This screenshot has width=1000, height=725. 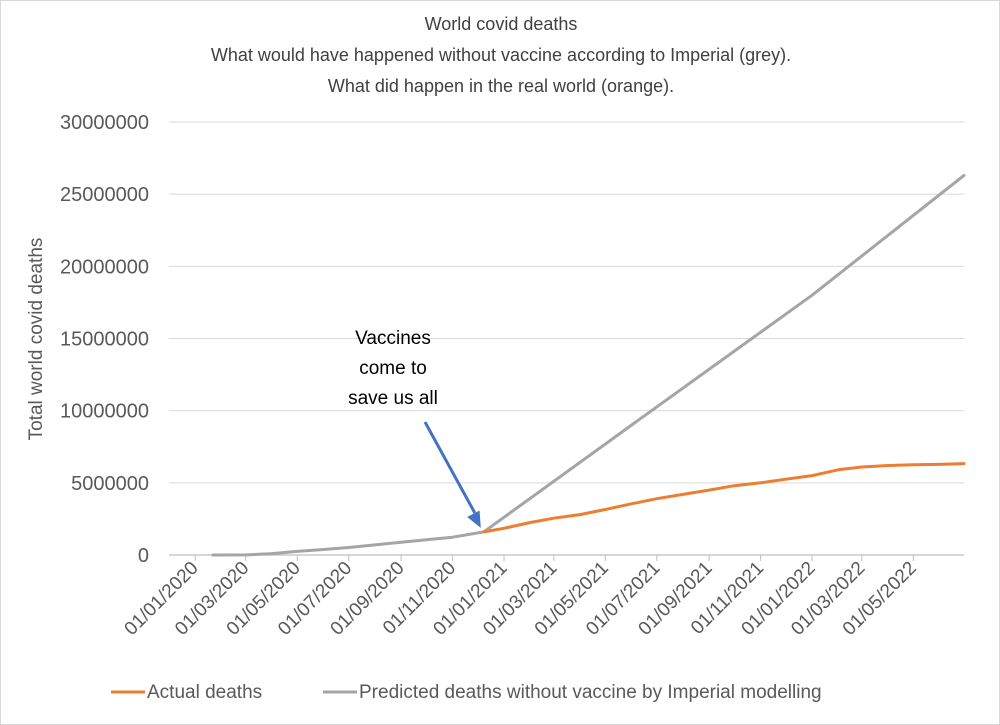 I want to click on y-tick-label: 30000000, so click(x=104, y=123).